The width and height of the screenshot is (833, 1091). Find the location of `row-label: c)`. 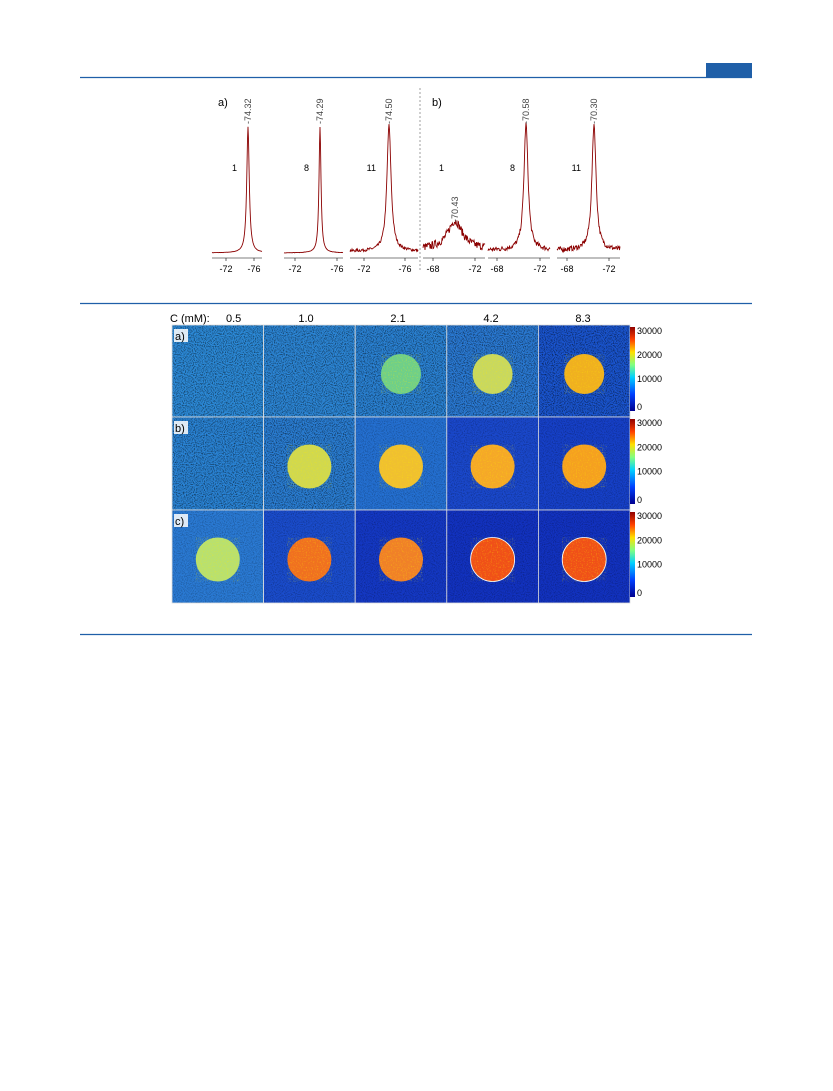

row-label: c) is located at coordinates (179, 522).